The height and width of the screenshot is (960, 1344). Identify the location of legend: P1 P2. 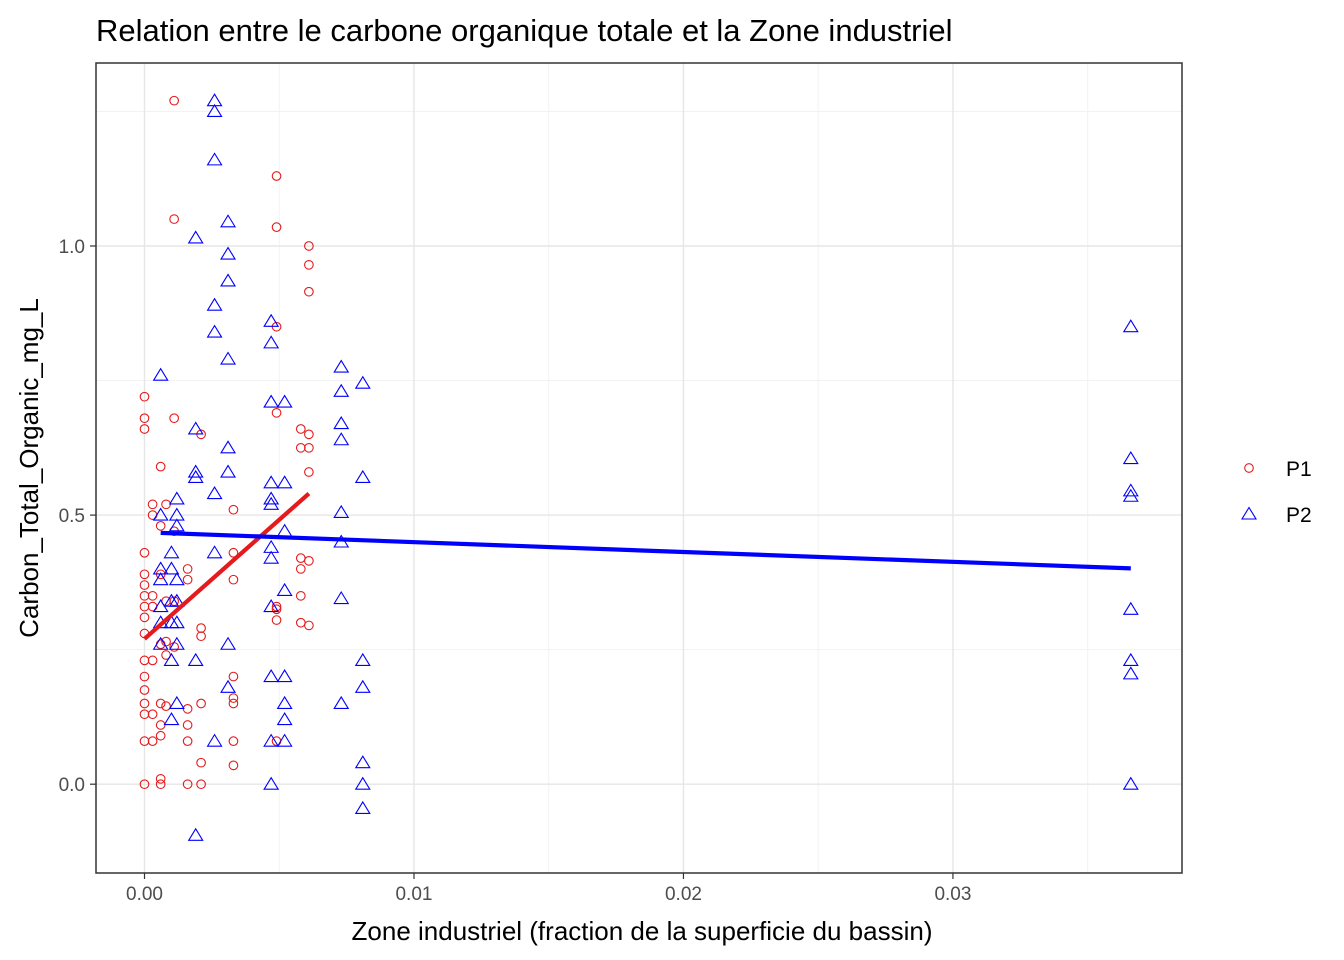
(1276, 492).